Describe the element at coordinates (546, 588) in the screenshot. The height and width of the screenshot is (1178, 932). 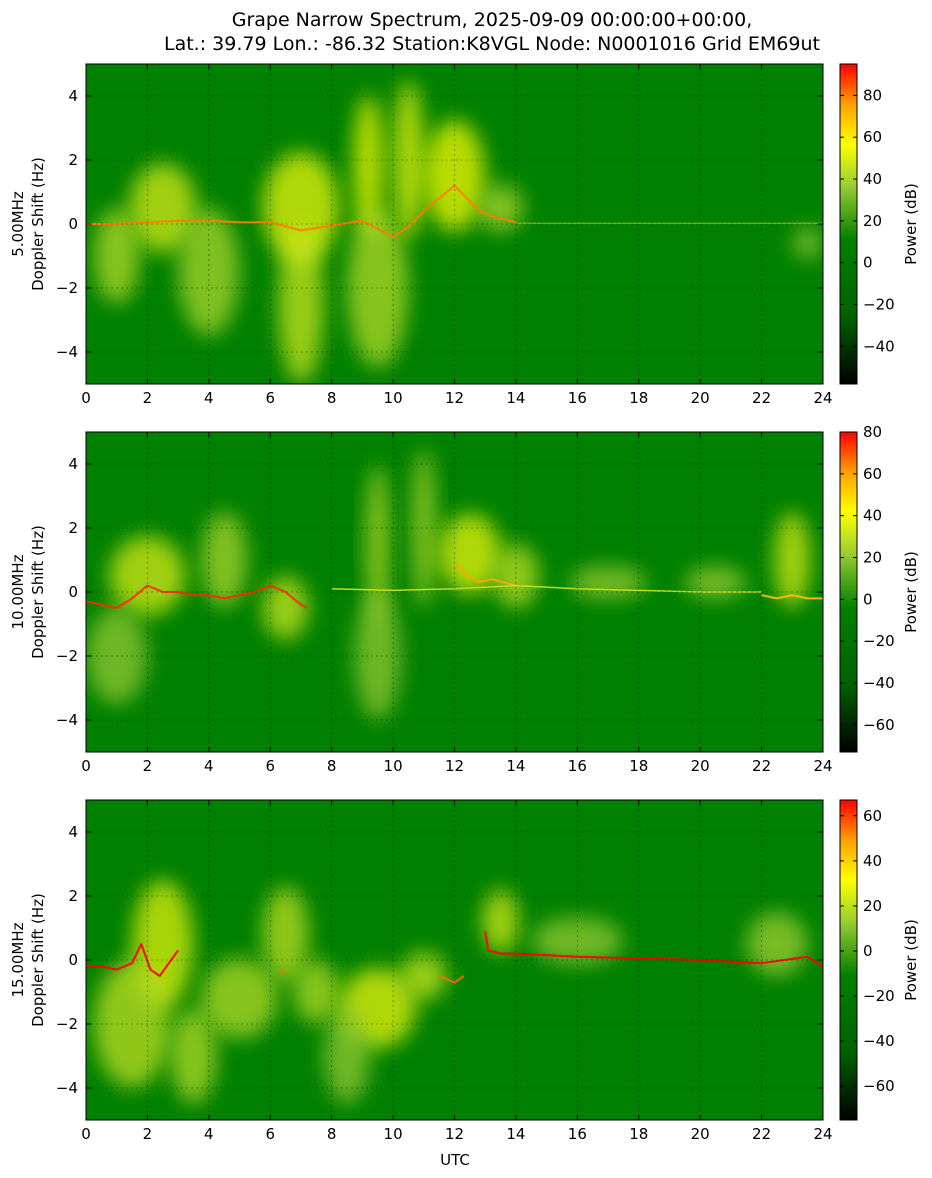
I see `trace-day-carrier` at that location.